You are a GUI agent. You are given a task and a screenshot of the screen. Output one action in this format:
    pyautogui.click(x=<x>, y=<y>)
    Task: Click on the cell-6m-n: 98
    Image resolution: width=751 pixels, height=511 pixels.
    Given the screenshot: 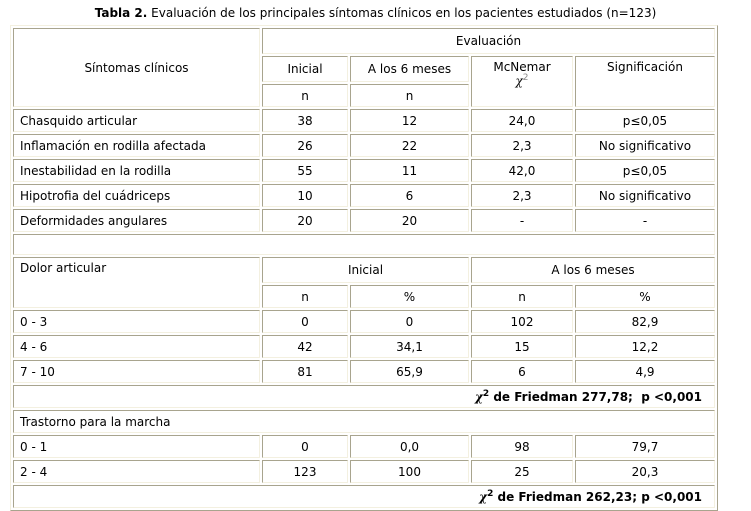 What is the action you would take?
    pyautogui.click(x=522, y=446)
    